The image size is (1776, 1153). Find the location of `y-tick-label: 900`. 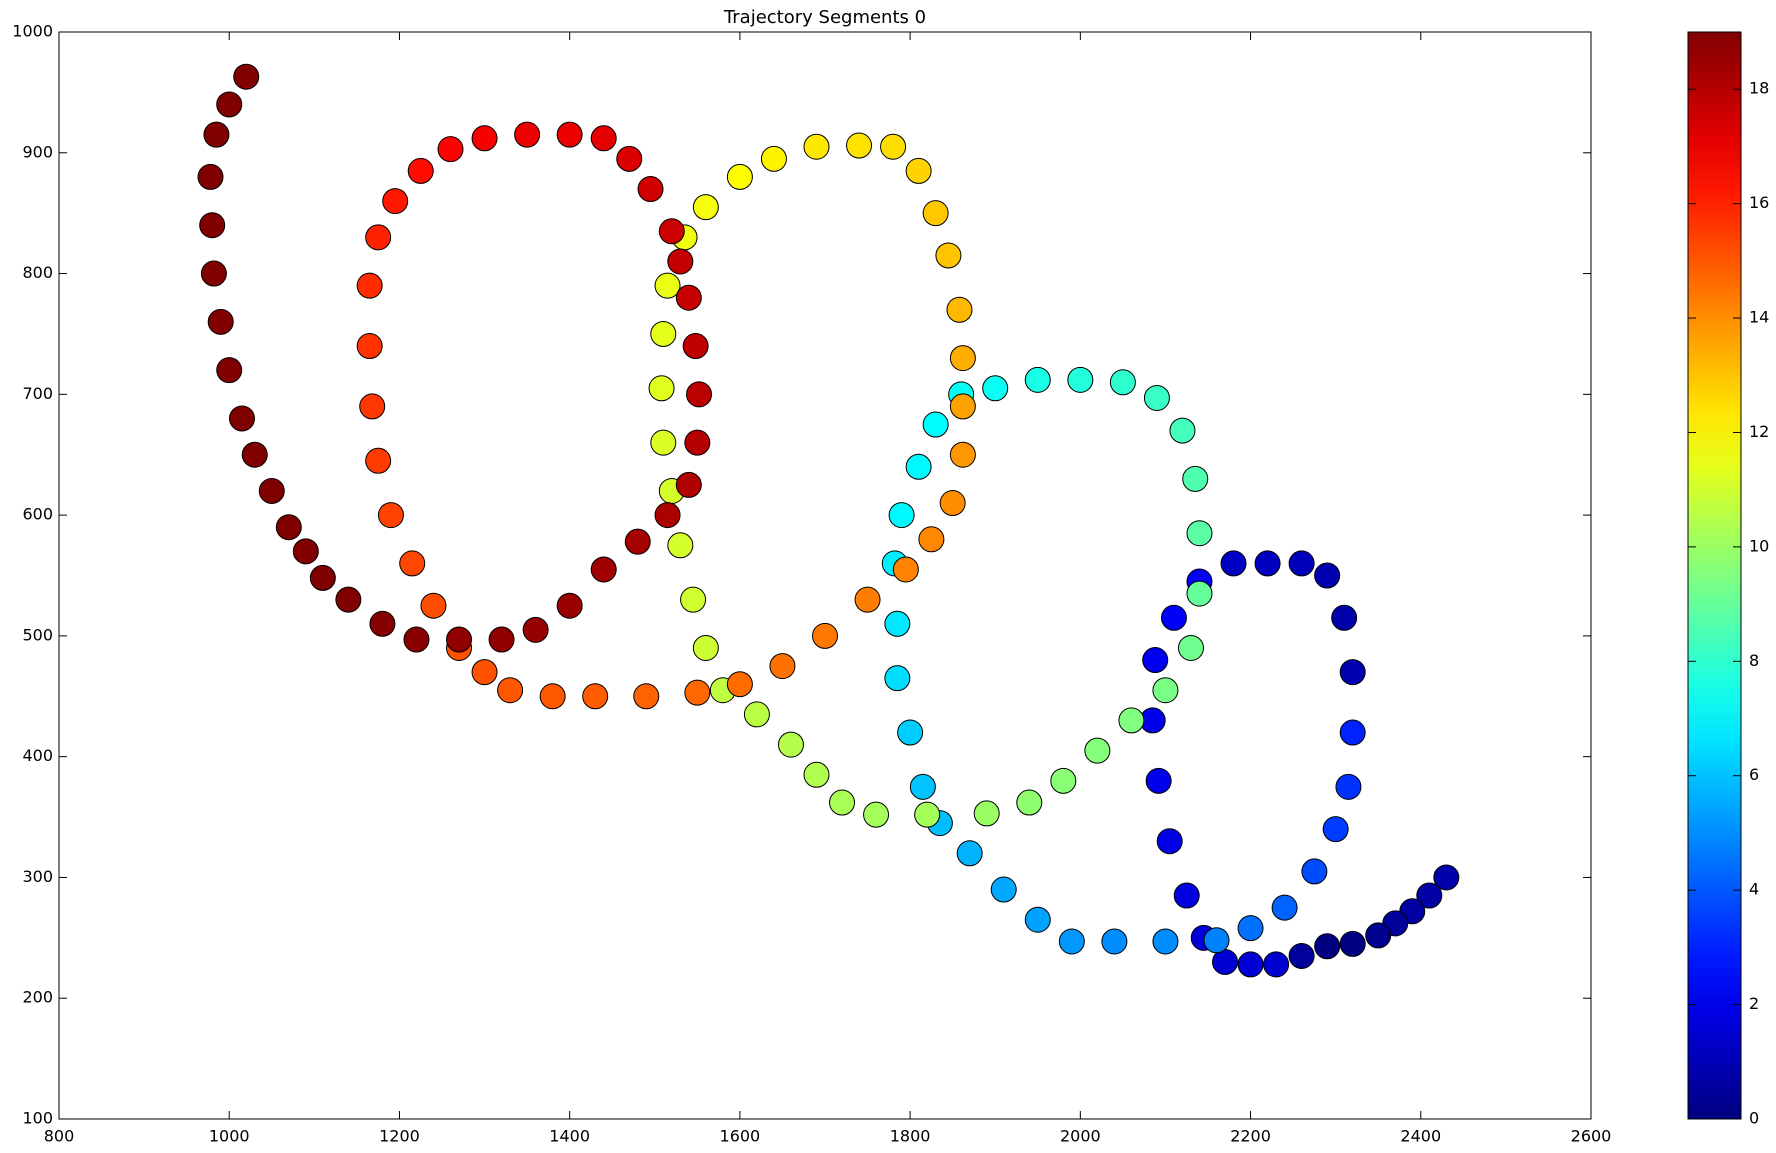

y-tick-label: 900 is located at coordinates (37, 151).